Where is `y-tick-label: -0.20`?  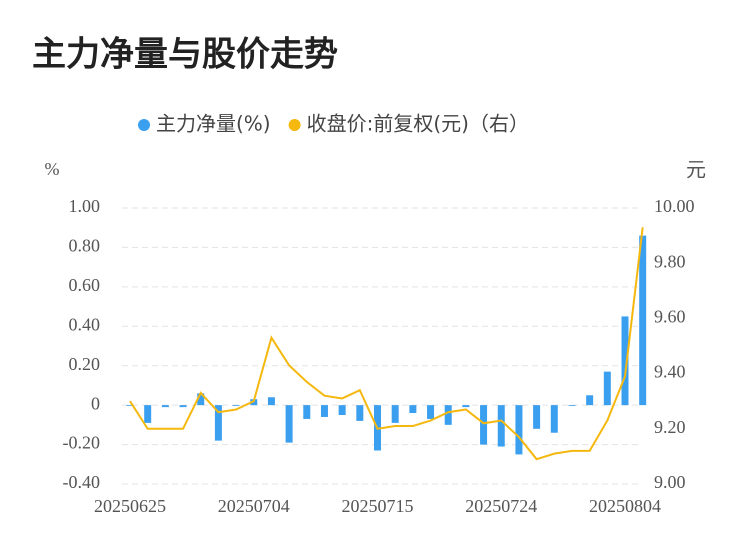 y-tick-label: -0.20 is located at coordinates (82, 443).